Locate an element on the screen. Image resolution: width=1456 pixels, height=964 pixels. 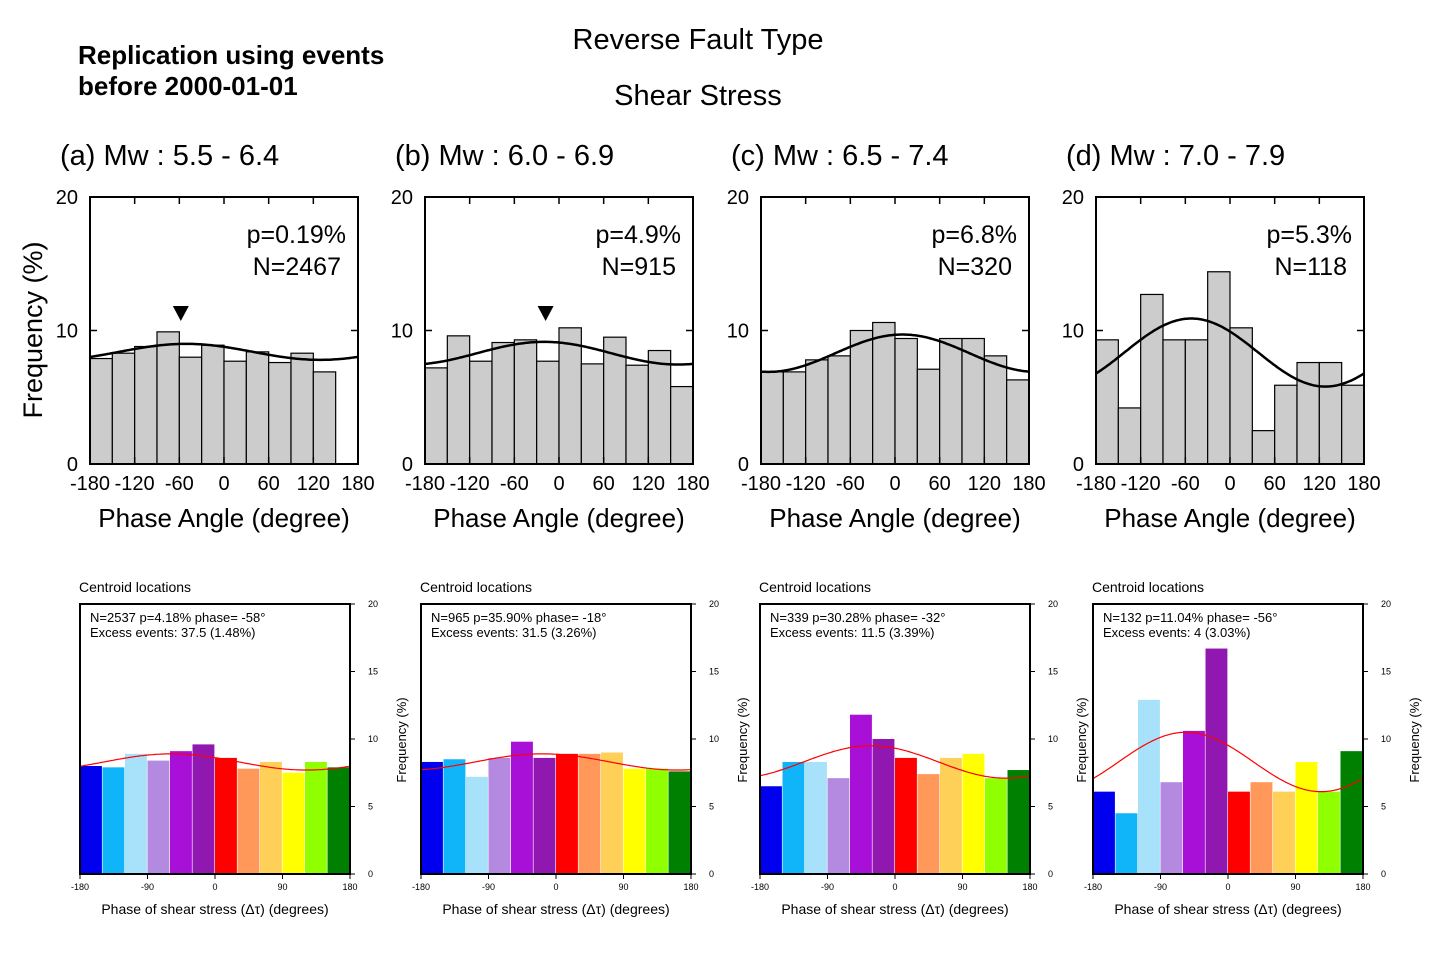
x-tick-label: 60 is located at coordinates (940, 484).